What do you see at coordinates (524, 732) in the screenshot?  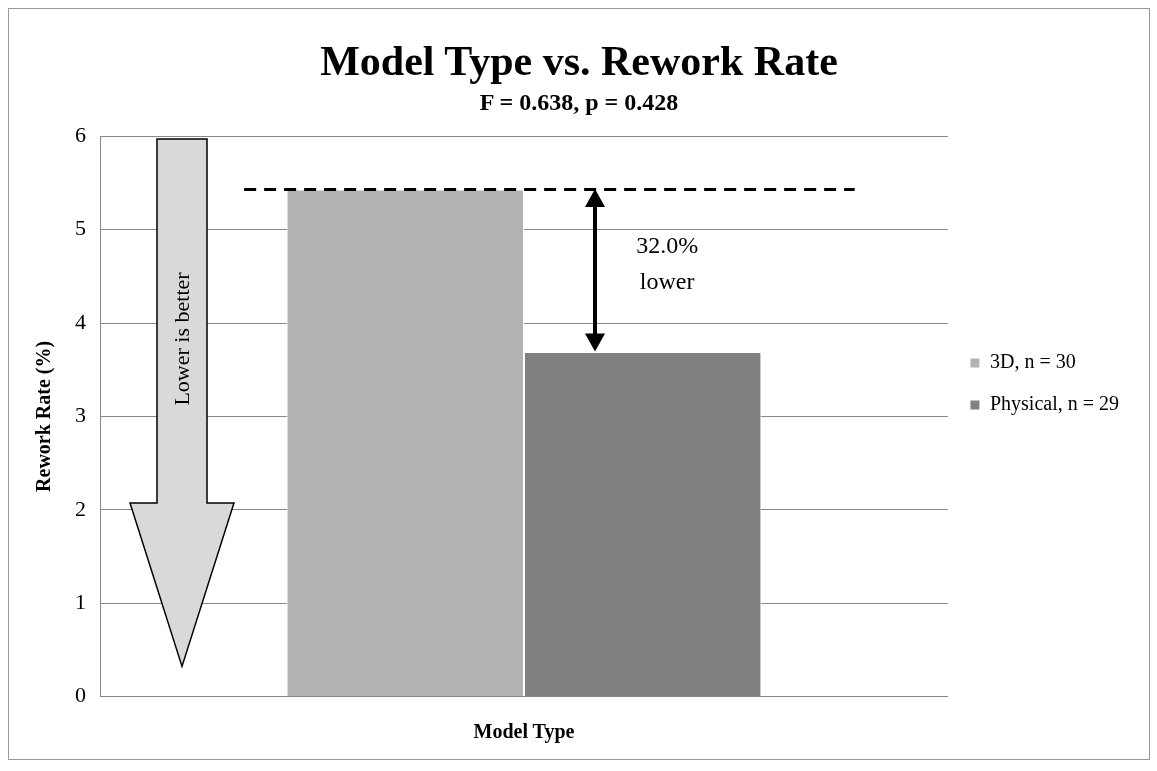 I see `x-axis-title: Model Type` at bounding box center [524, 732].